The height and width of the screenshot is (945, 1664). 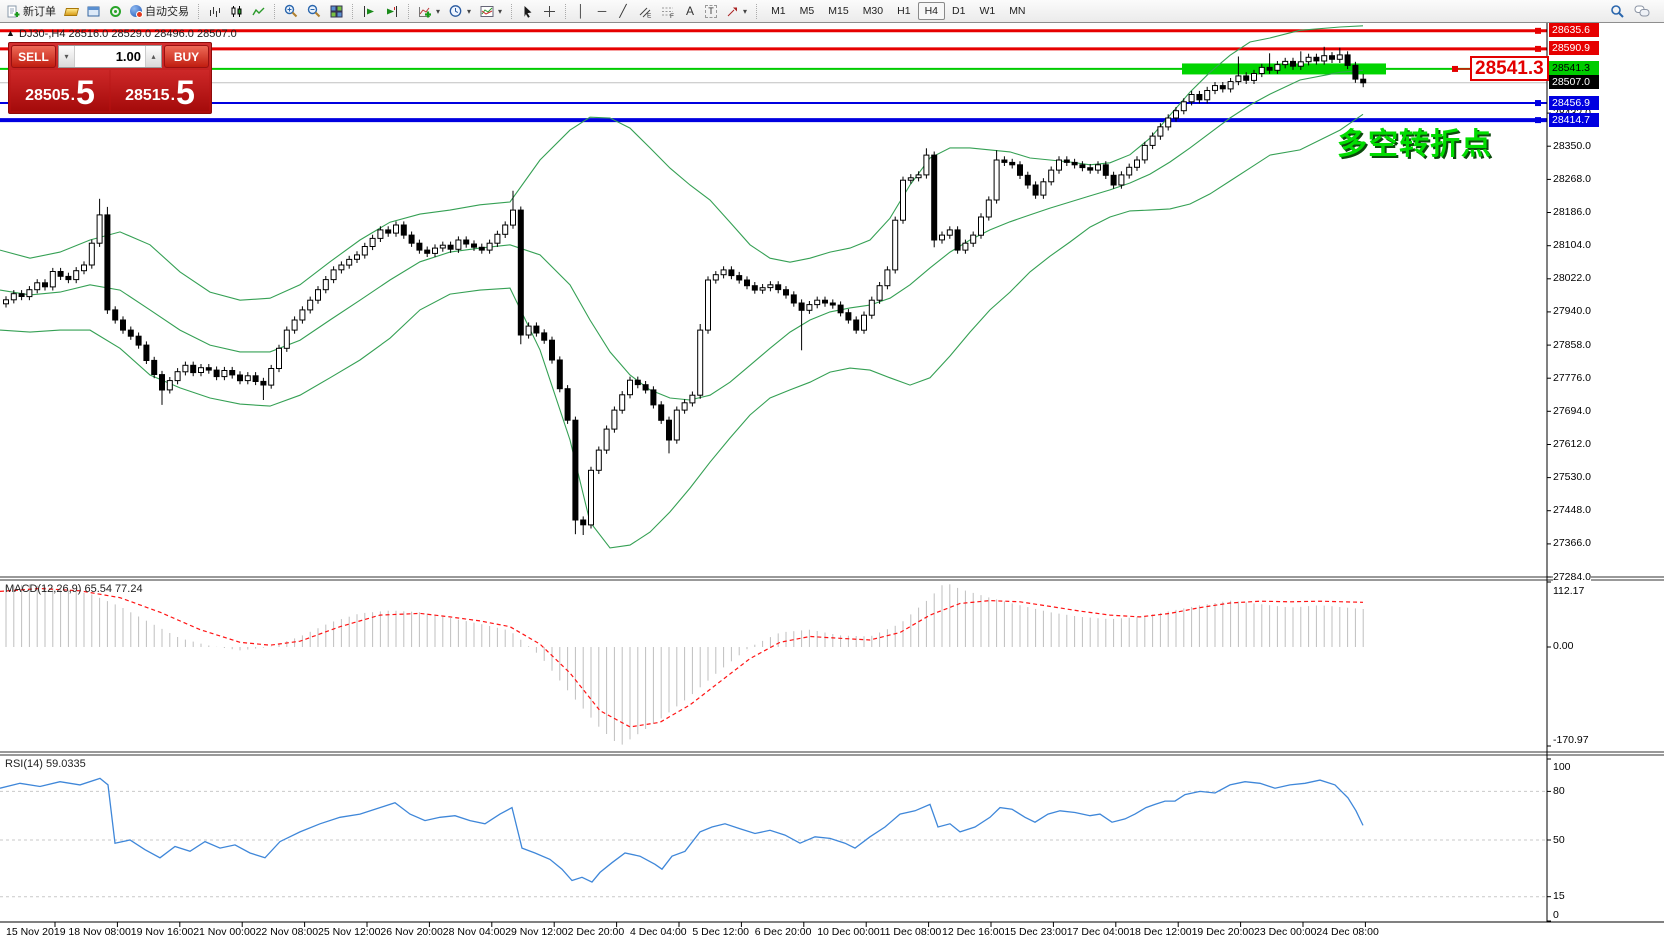 I want to click on rsi-scale-label: 100, so click(x=1562, y=767).